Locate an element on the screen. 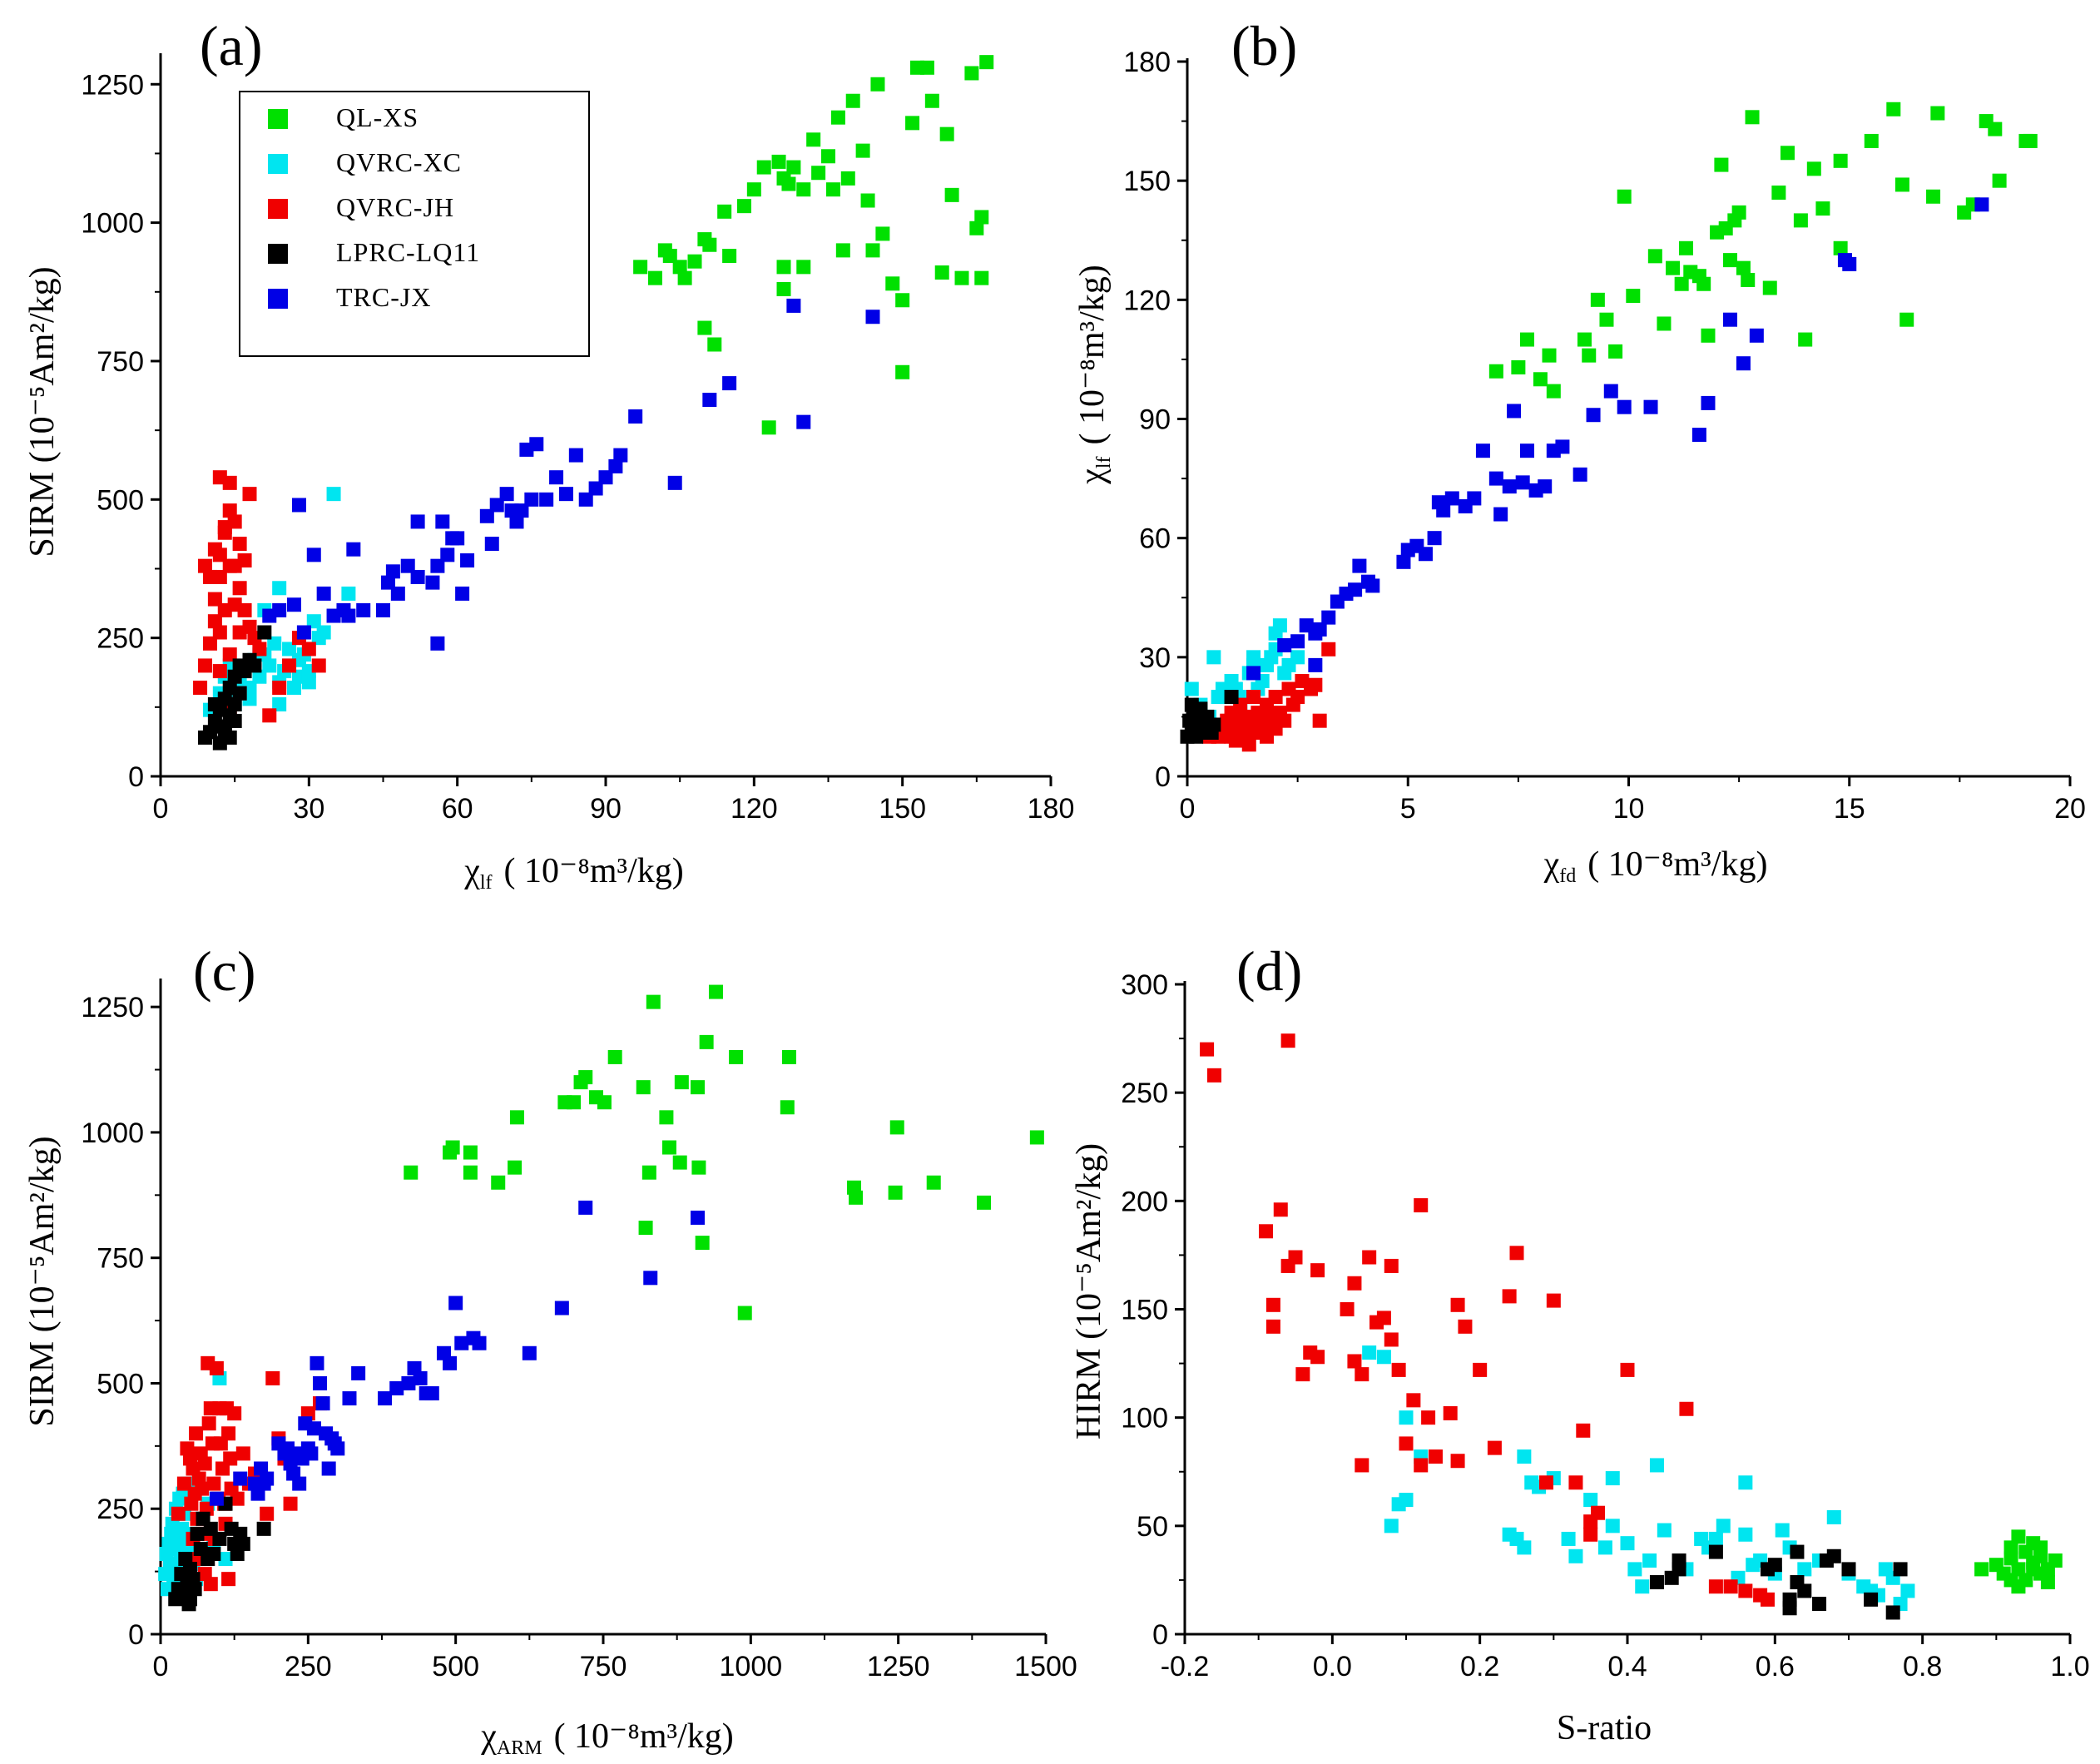  panel-b-x-tick-label: 0 is located at coordinates (1188, 809).